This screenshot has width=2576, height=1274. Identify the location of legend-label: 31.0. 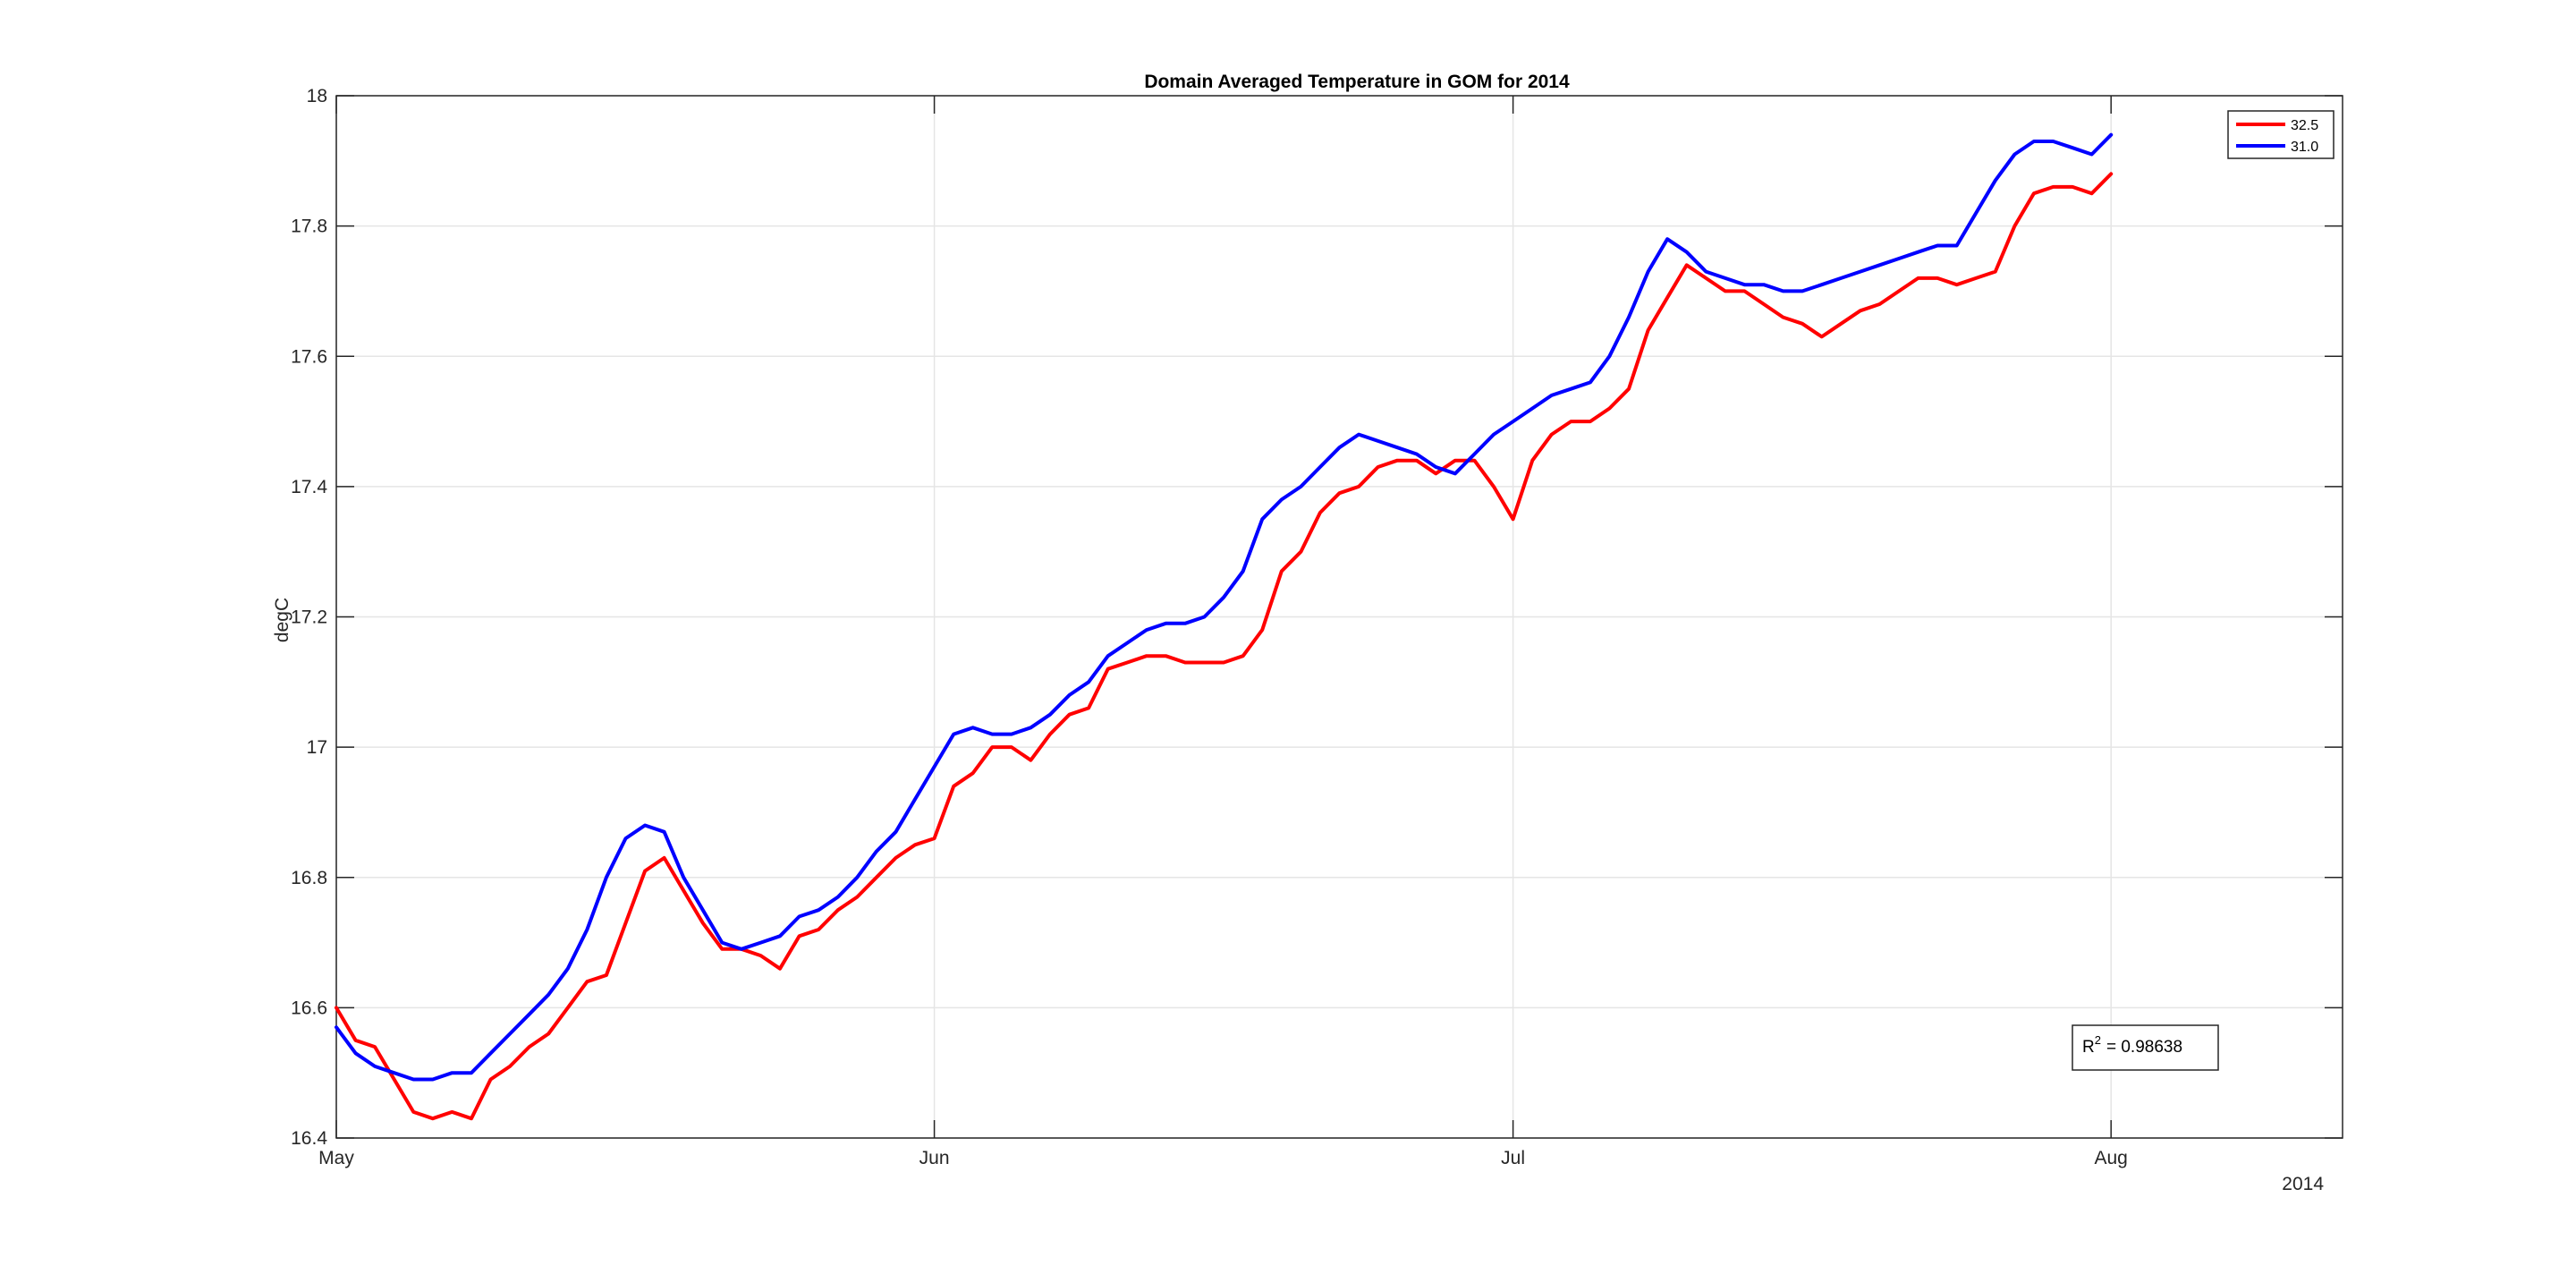
(2304, 147).